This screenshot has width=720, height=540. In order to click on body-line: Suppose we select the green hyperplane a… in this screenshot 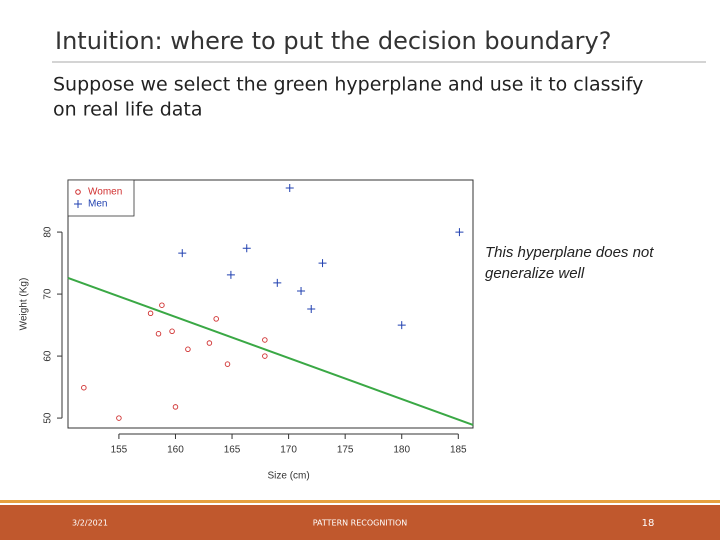, I will do `click(348, 85)`.